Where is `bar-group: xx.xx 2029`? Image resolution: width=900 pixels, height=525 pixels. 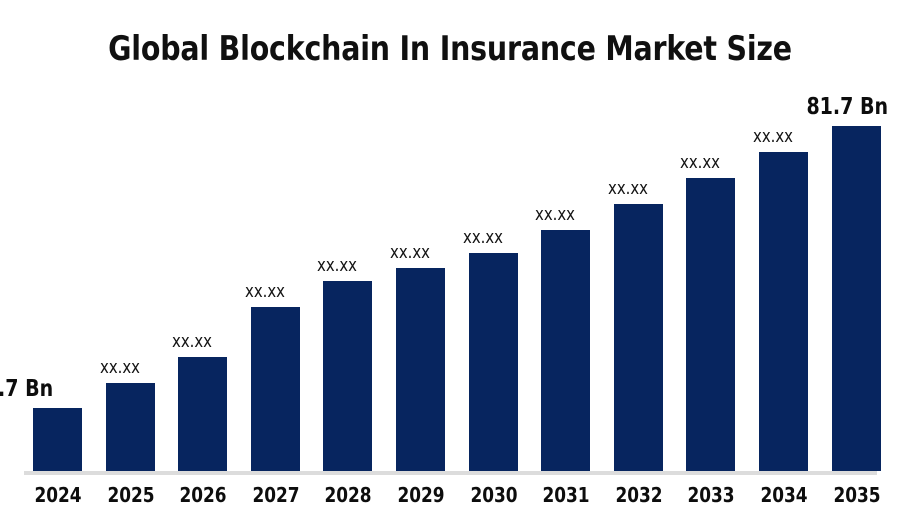
bar-group: xx.xx 2029 is located at coordinates (421, 262).